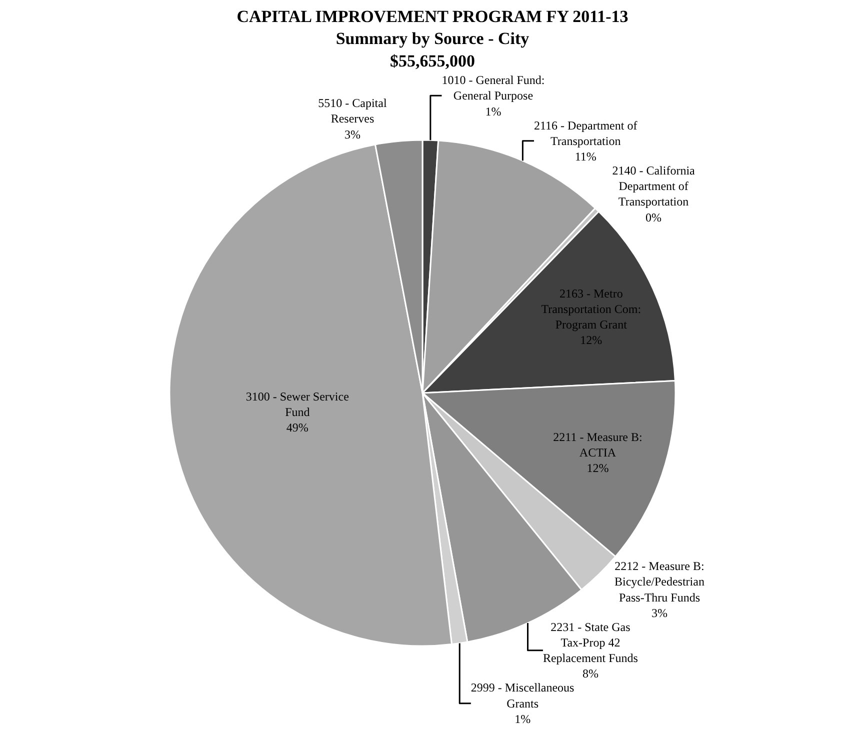 This screenshot has height=736, width=865. What do you see at coordinates (297, 405) in the screenshot?
I see `slice-label: 3100 - Sewer Service Fund` at bounding box center [297, 405].